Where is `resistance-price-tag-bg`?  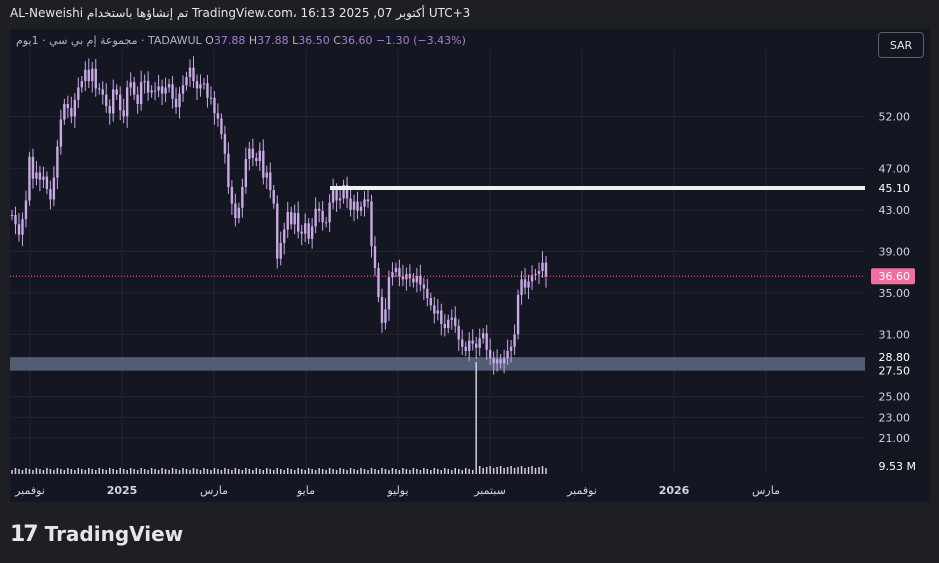 resistance-price-tag-bg is located at coordinates (893, 188).